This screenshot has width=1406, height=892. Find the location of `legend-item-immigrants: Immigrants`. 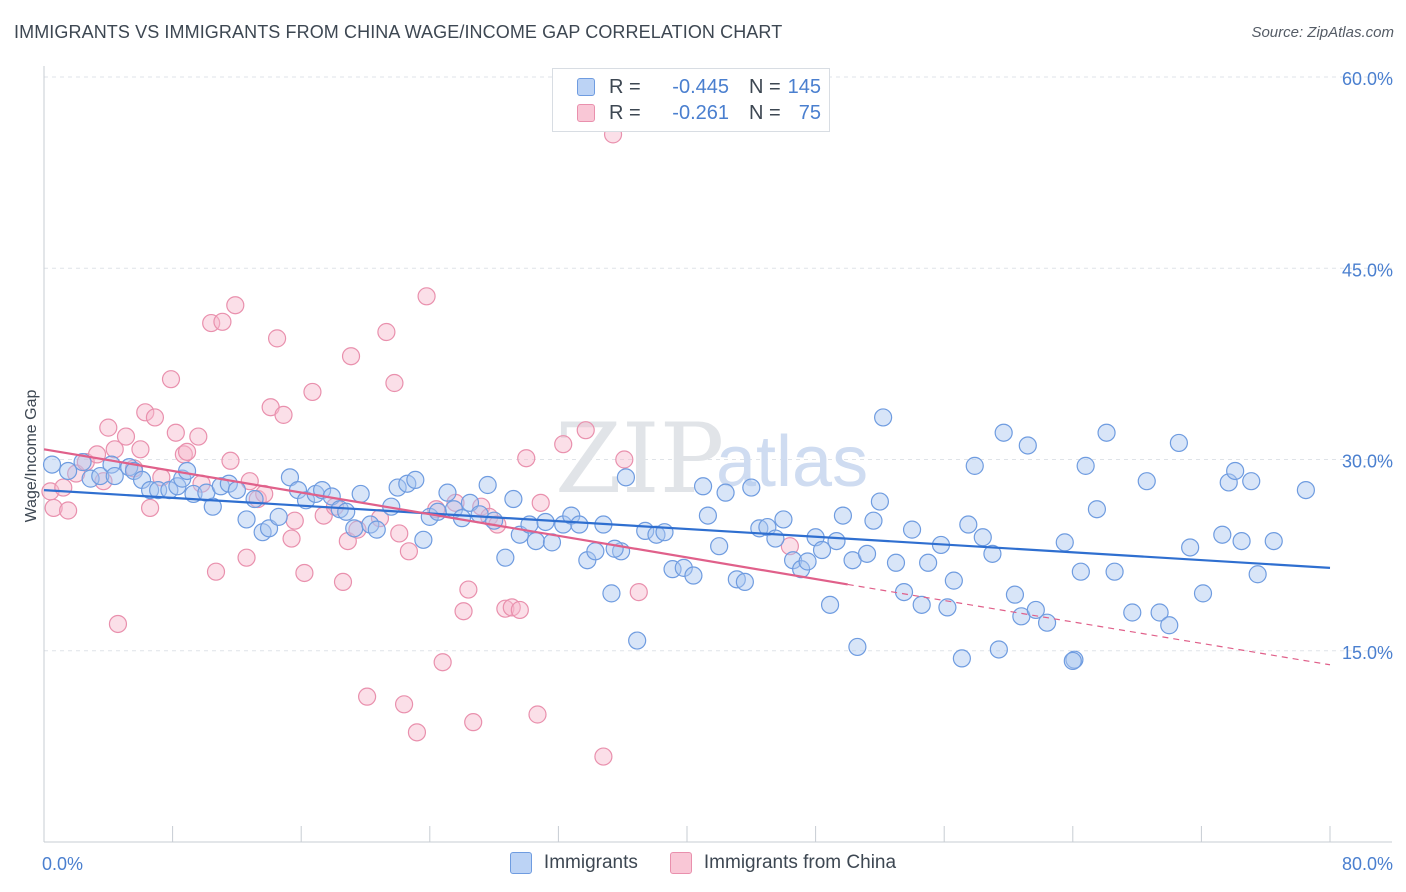

legend-item-immigrants: Immigrants is located at coordinates (573, 863).